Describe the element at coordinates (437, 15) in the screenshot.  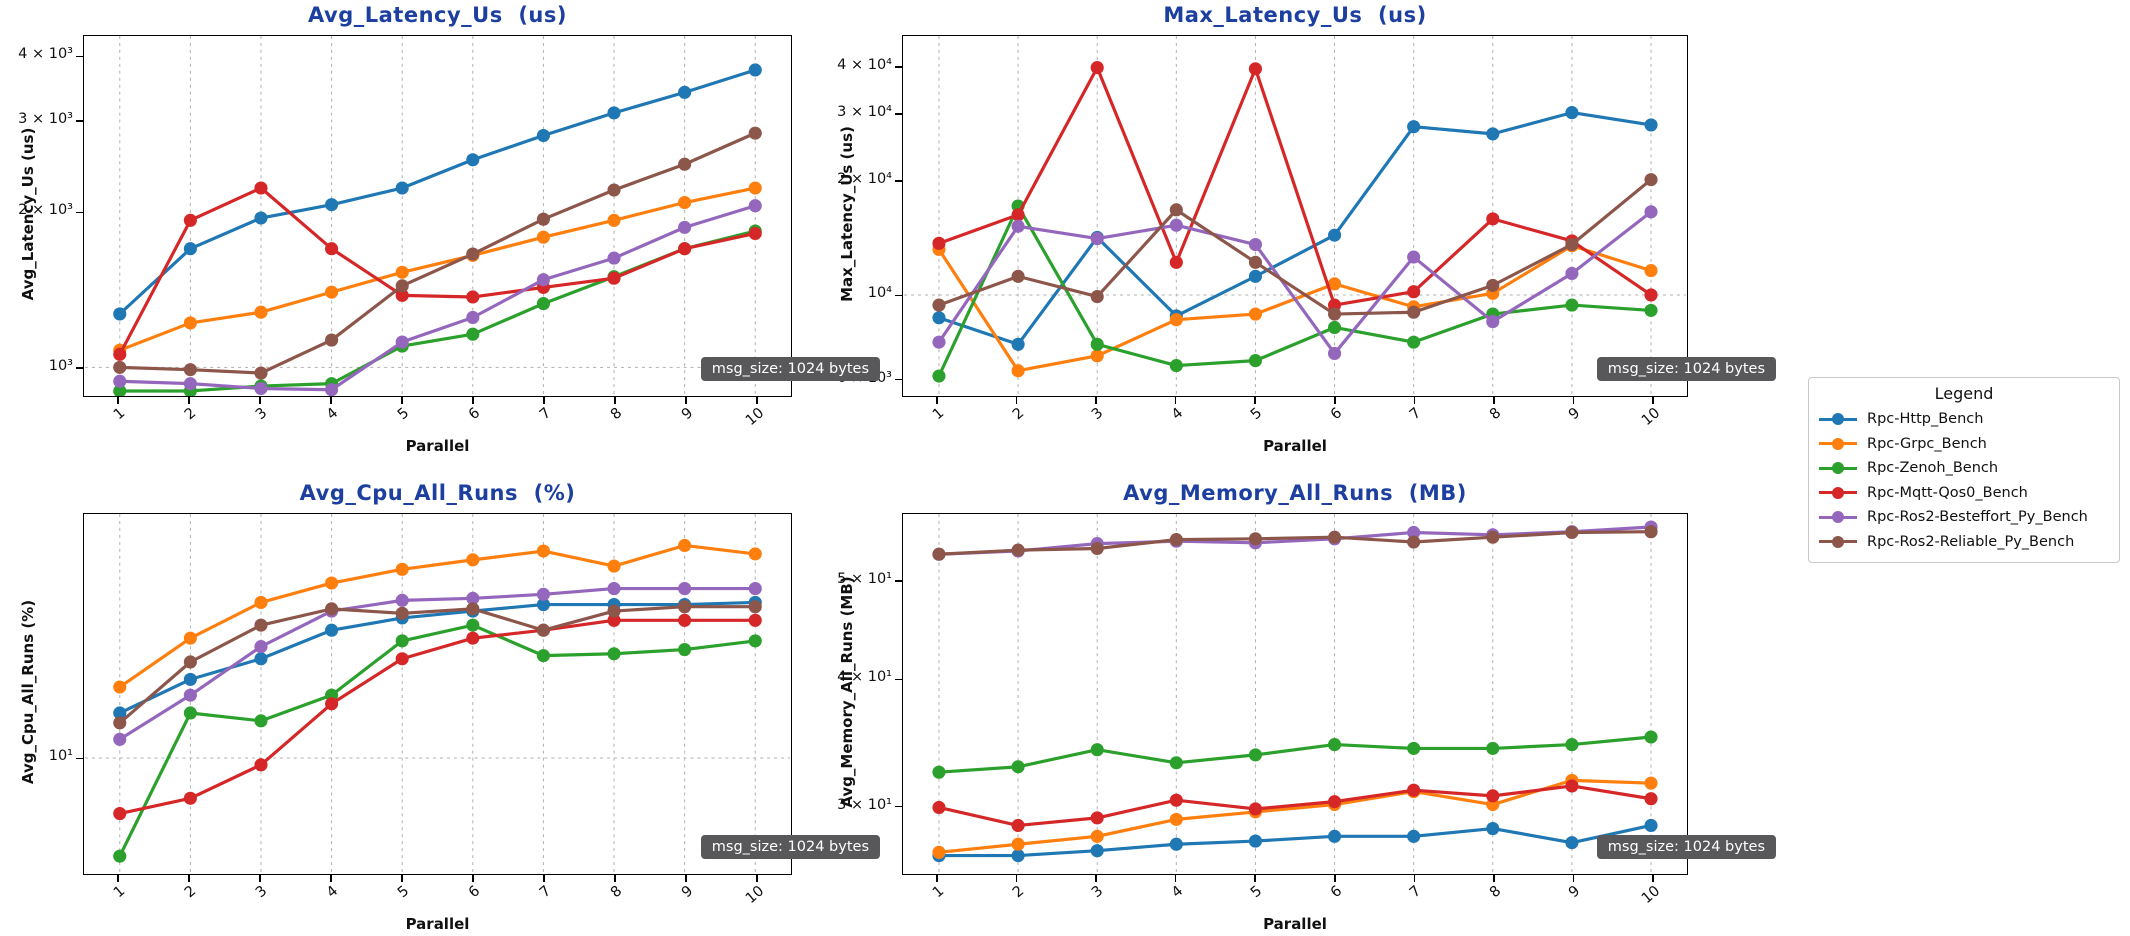
I see `chart-title: Avg_Latency_Us (us)` at that location.